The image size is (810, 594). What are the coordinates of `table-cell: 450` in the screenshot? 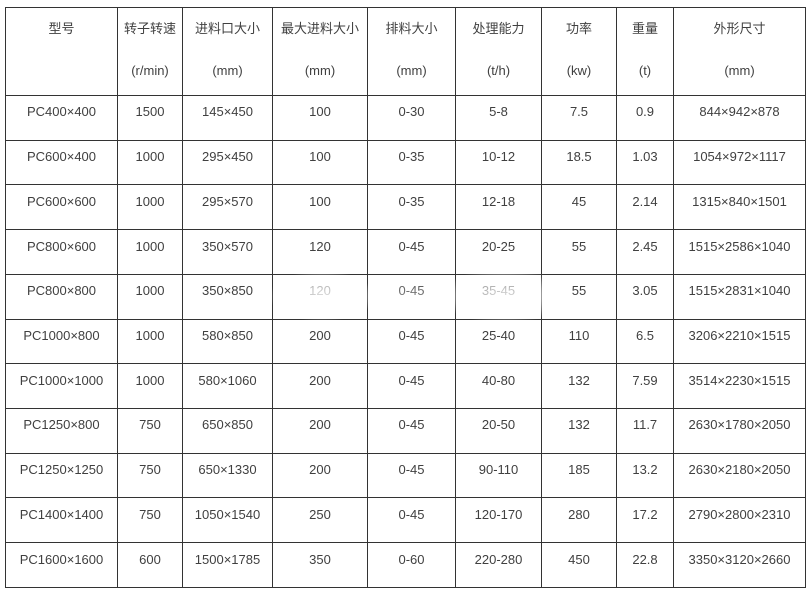 It's located at (579, 565).